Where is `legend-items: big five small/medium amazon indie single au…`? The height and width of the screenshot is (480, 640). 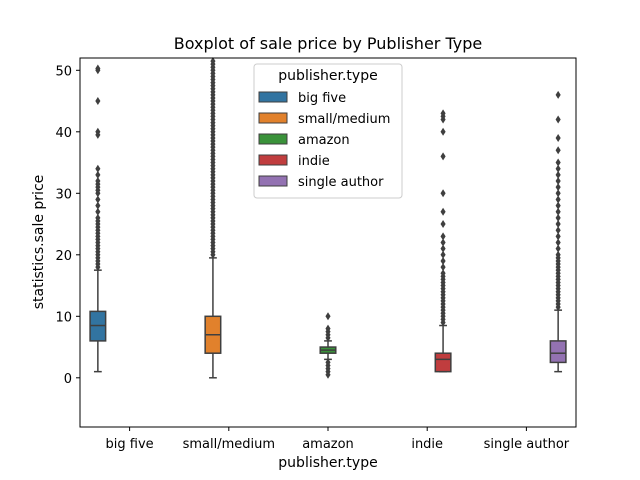 legend-items: big five small/medium amazon indie single au… is located at coordinates (324, 140).